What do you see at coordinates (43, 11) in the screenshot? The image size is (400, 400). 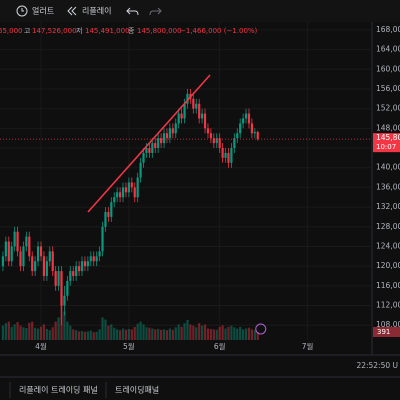 I see `alert-label: 얼러트` at bounding box center [43, 11].